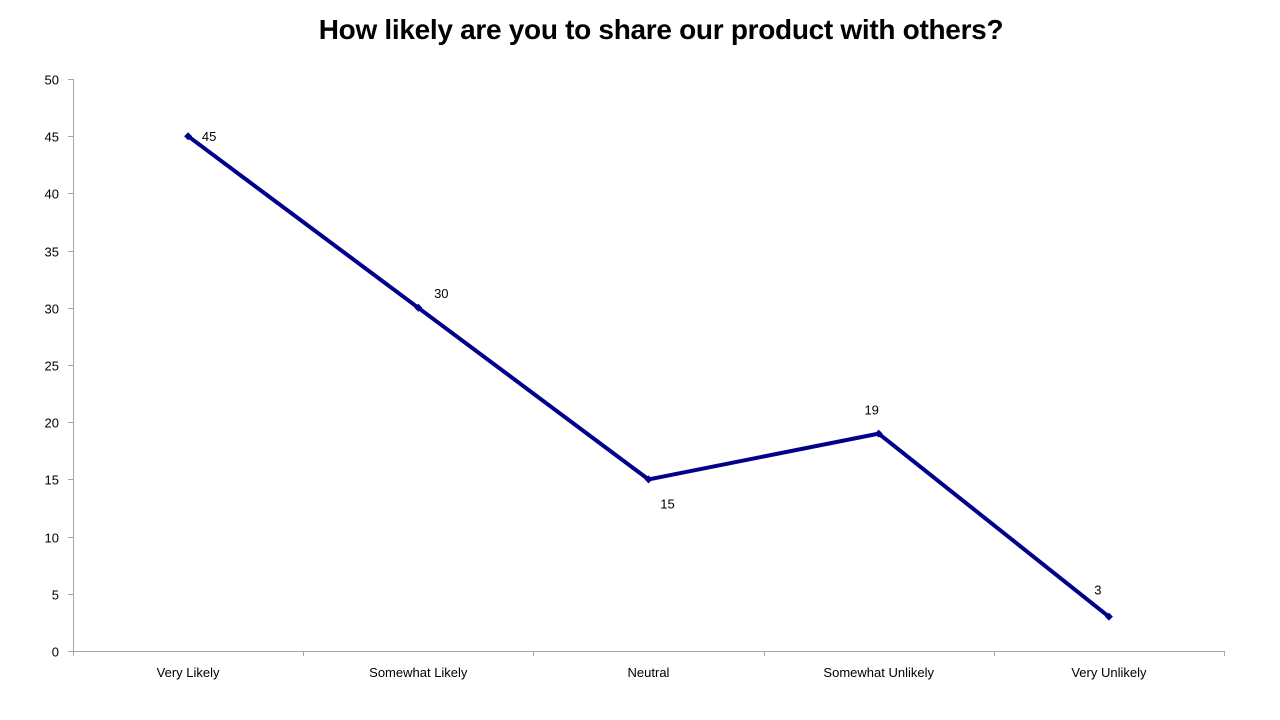 Image resolution: width=1280 pixels, height=720 pixels. What do you see at coordinates (55, 652) in the screenshot?
I see `y-tick-label: 0` at bounding box center [55, 652].